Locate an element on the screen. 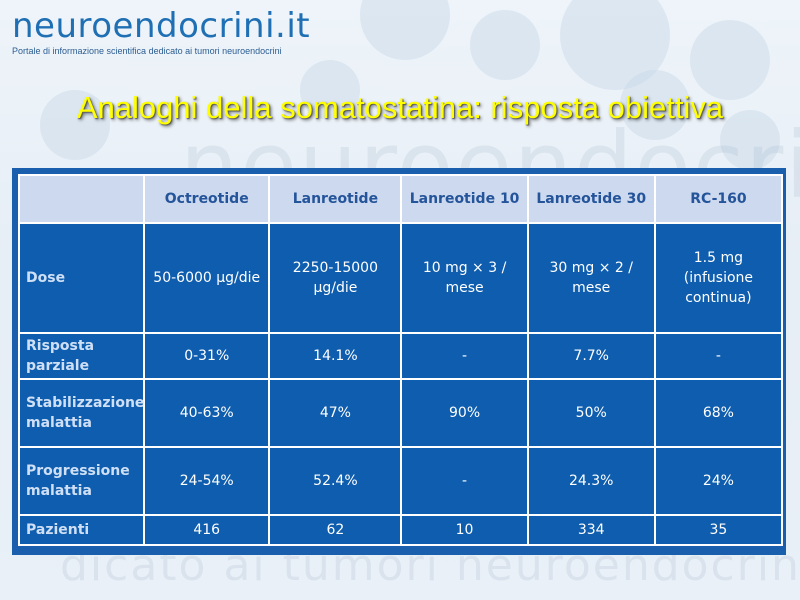  table-row: Risposta parziale 0-31% 14.1% - 7.7% - is located at coordinates (400, 356).